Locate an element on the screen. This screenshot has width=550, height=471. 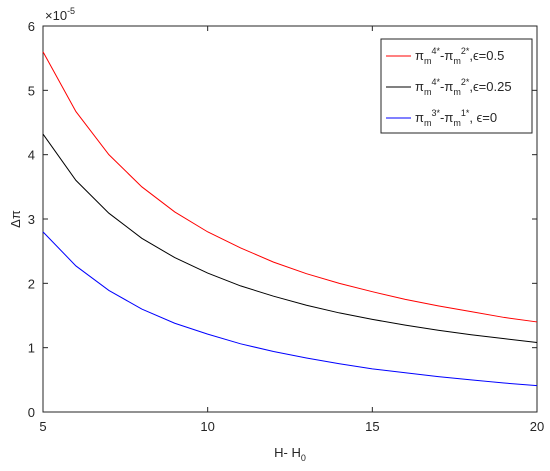
y-tick-label: 0 is located at coordinates (31, 412).